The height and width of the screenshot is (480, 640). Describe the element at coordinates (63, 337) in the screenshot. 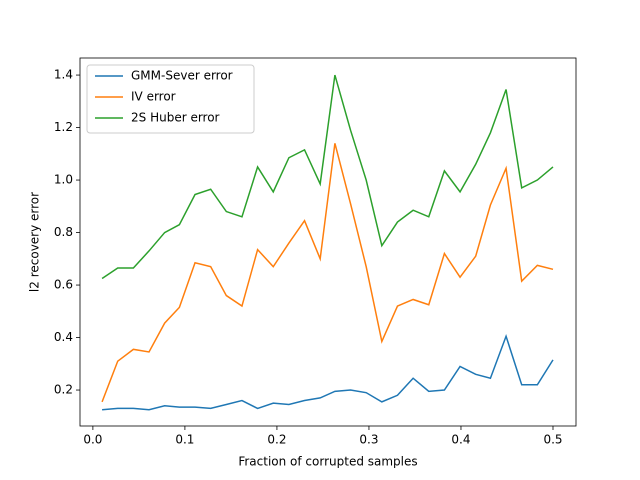

I see `y-tick-label: 0.4` at that location.